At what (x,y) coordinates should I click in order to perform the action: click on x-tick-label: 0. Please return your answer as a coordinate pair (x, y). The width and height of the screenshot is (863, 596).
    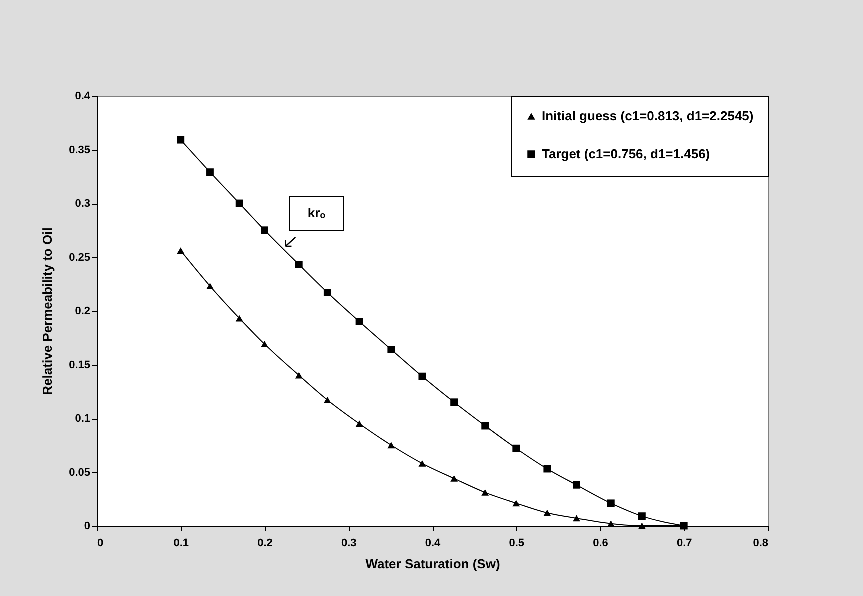
    Looking at the image, I should click on (101, 544).